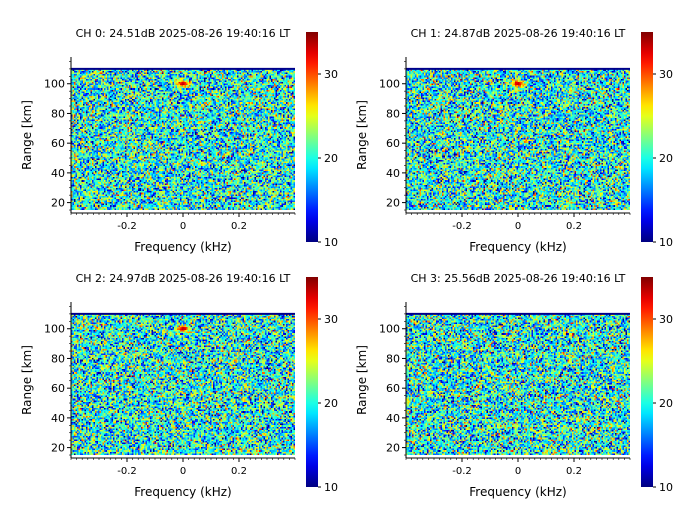 The image size is (700, 520). I want to click on panel-title: CH 1: 24.87dB 2025-08-26 19:40:16 LT, so click(518, 33).